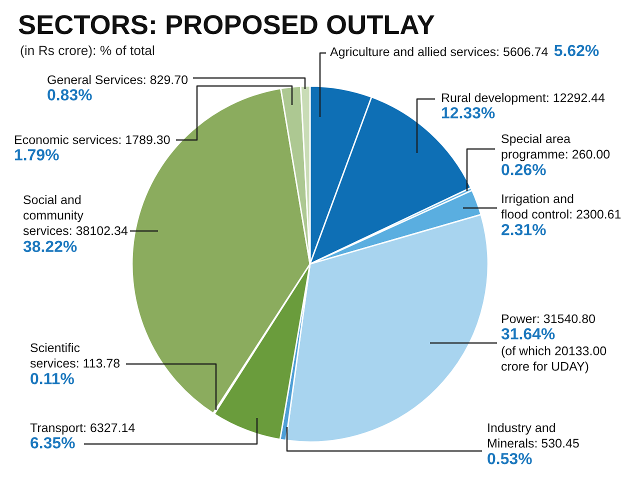 This screenshot has height=479, width=640. Describe the element at coordinates (464, 51) in the screenshot. I see `slice-label: Agriculture and allied services: 5606.74 5.62%` at that location.